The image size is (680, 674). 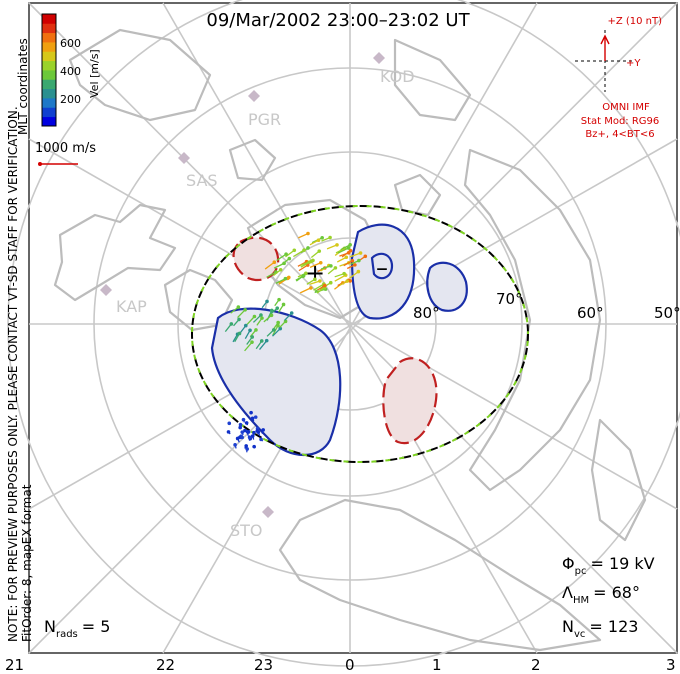 I want to click on coordinate-system-note: MLT coordinates, so click(x=23, y=86).